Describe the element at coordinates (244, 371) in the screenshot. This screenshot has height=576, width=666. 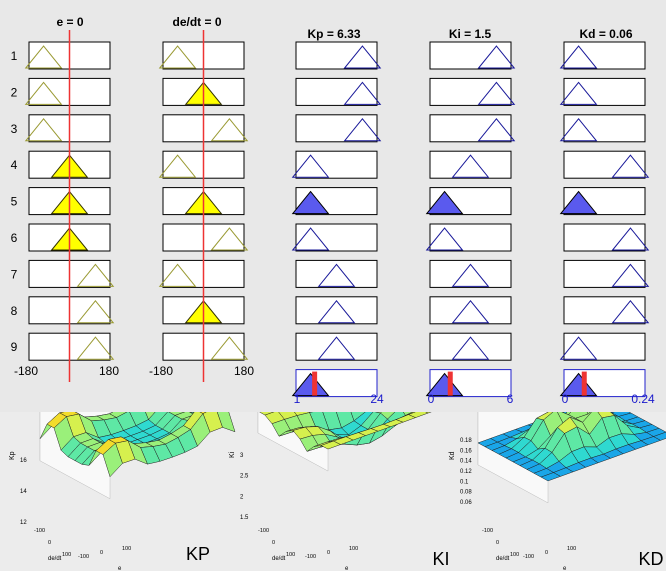
I see `input-dedt-range-max: 180` at that location.